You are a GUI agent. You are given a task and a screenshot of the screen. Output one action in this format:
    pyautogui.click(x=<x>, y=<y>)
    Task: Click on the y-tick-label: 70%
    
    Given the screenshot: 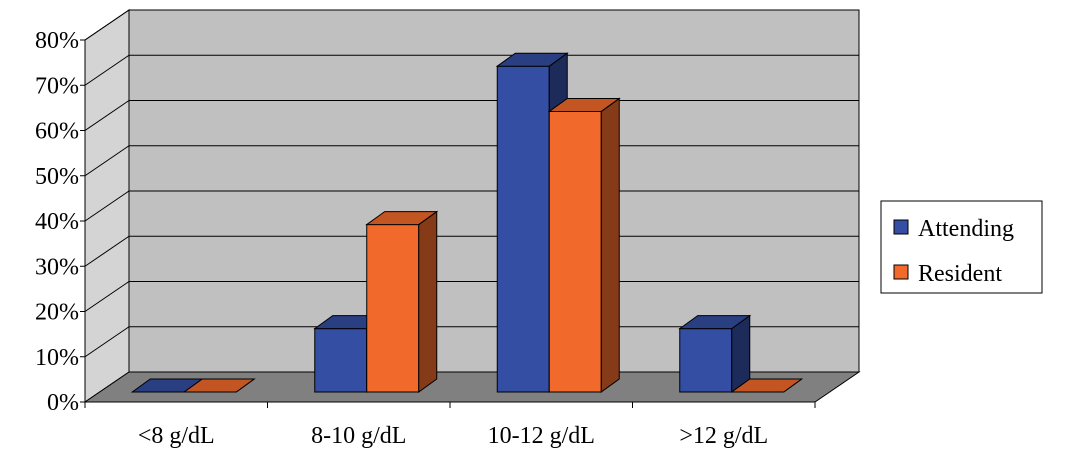 What is the action you would take?
    pyautogui.click(x=57, y=86)
    